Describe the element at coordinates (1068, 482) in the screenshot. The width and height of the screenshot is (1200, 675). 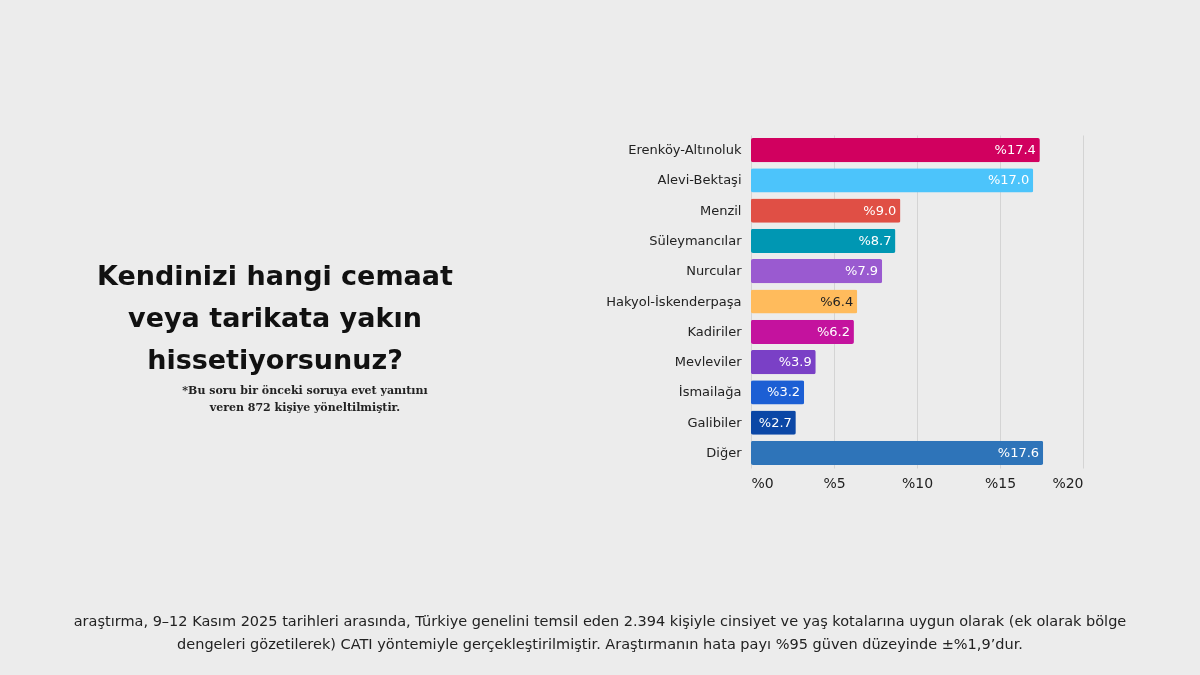
I see `x-tick-label: %20` at that location.